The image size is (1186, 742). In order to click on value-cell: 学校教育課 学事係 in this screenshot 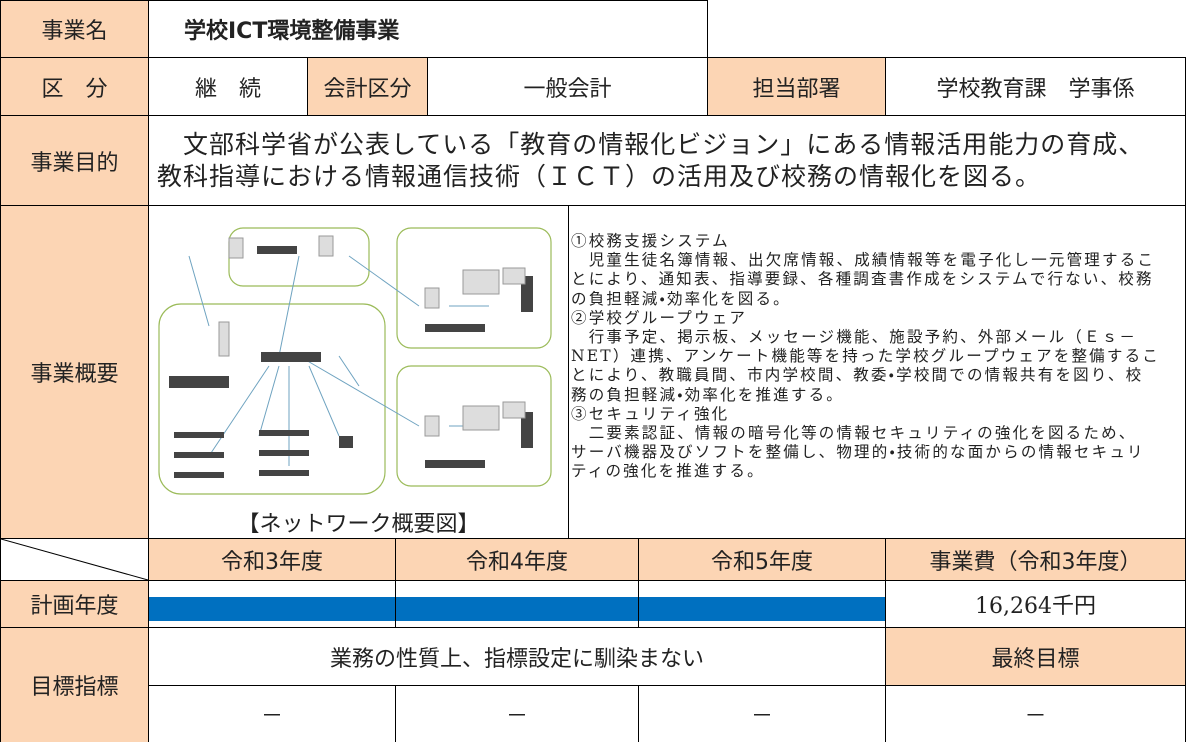, I will do `click(1035, 86)`.